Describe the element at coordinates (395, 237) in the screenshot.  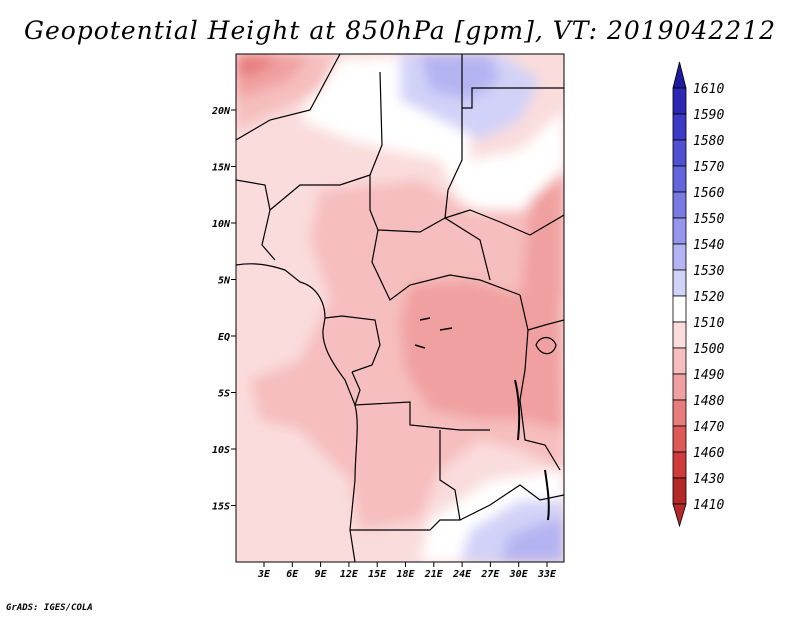
I see `border-central-north` at that location.